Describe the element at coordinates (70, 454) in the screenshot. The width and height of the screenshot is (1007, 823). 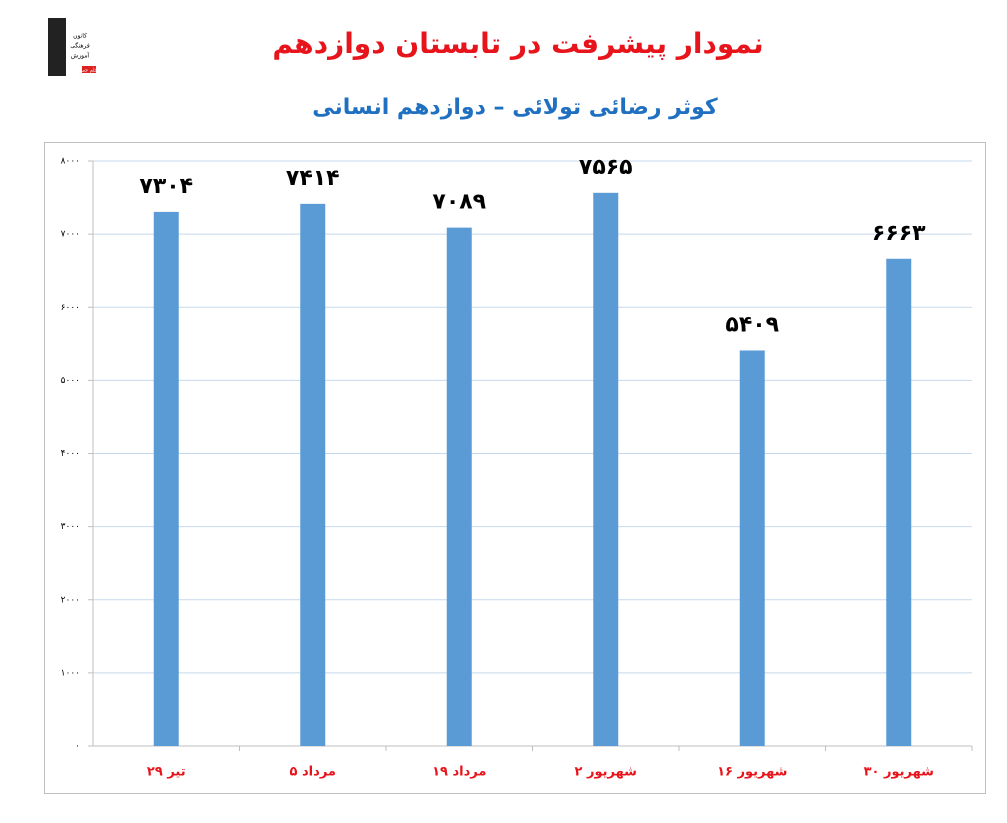
I see `y-tick-label: ۴۰۰۰` at that location.